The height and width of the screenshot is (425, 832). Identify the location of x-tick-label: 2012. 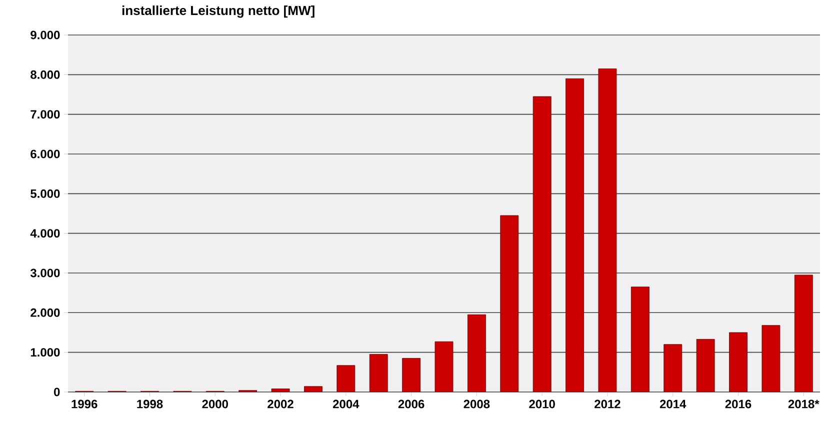
(607, 404).